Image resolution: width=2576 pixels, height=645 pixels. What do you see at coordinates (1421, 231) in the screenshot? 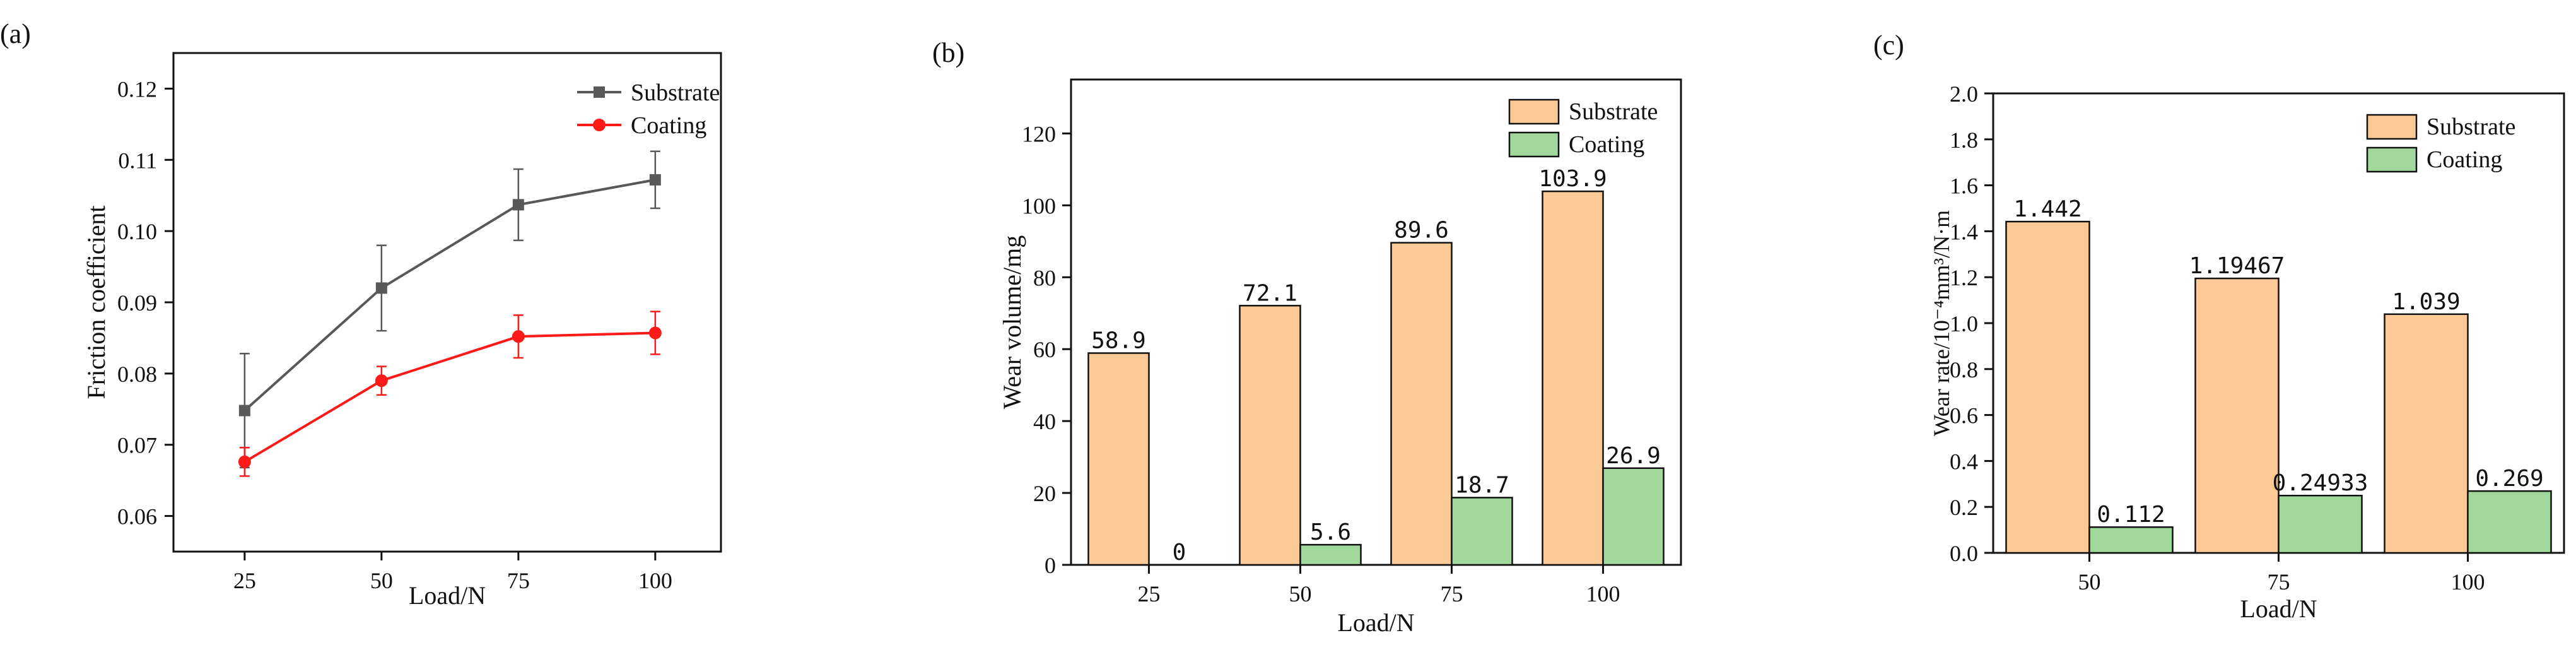
I see `data-label-substrate: 89.6` at bounding box center [1421, 231].